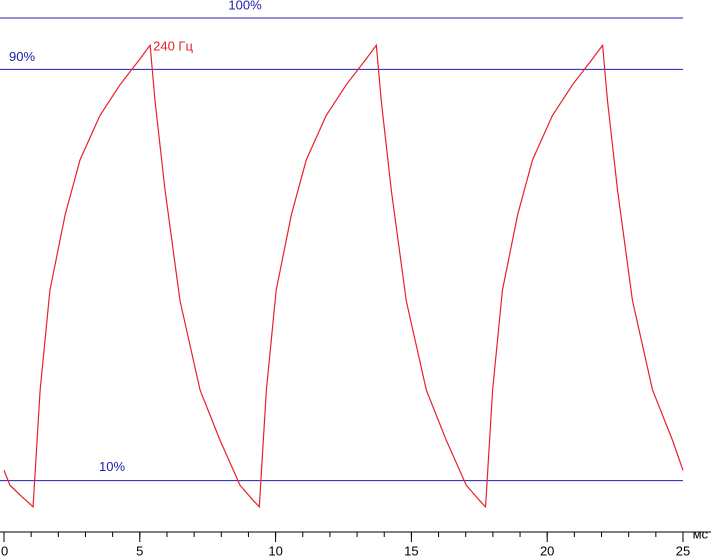 The width and height of the screenshot is (711, 560). I want to click on series-label: 240 Гц, so click(173, 46).